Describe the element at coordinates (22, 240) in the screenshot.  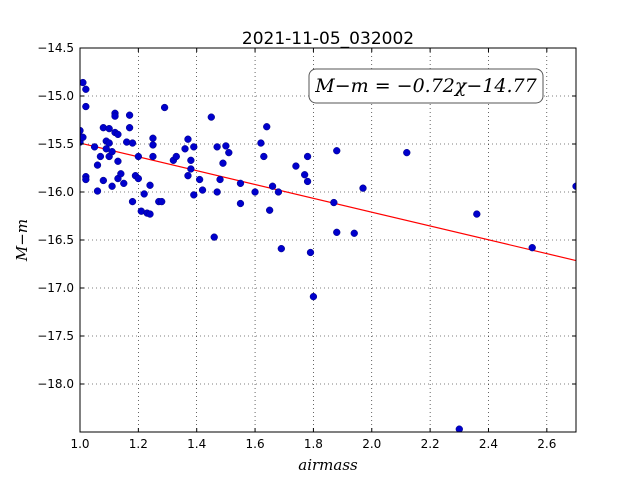
I see `y-axis-label: M−m` at that location.